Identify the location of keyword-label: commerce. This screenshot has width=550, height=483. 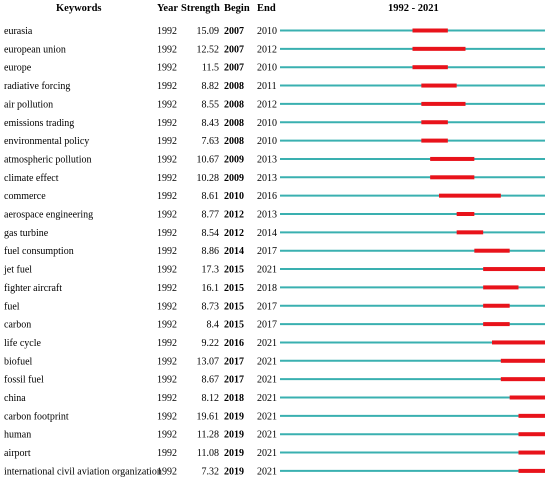
(25, 196).